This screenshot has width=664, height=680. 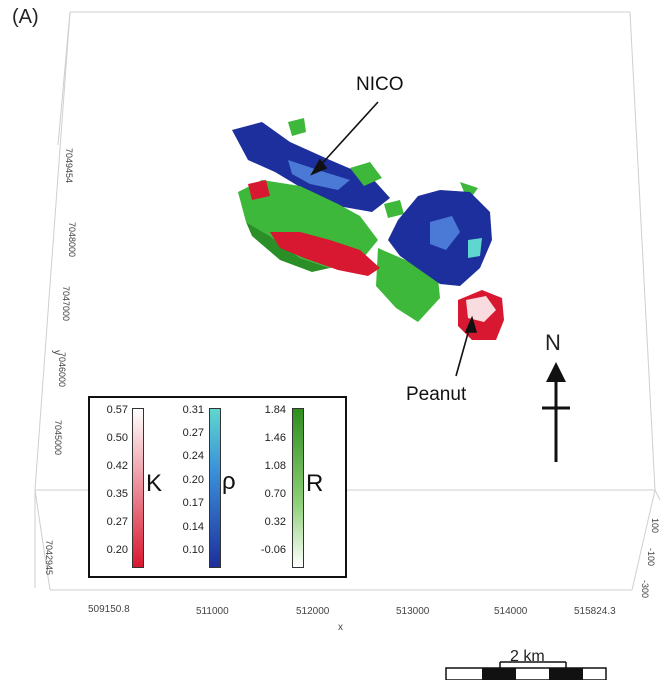 I want to click on rho-tick: 0.24, so click(x=193, y=456).